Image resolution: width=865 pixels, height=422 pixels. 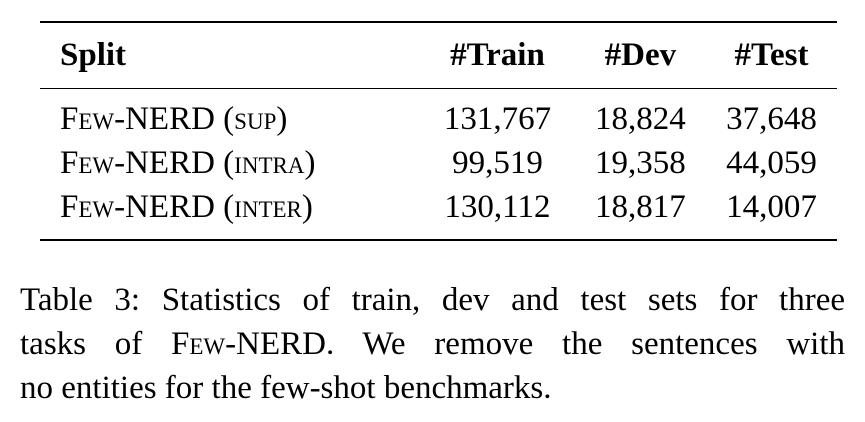 I want to click on row-train-value: 131,767, so click(x=497, y=118).